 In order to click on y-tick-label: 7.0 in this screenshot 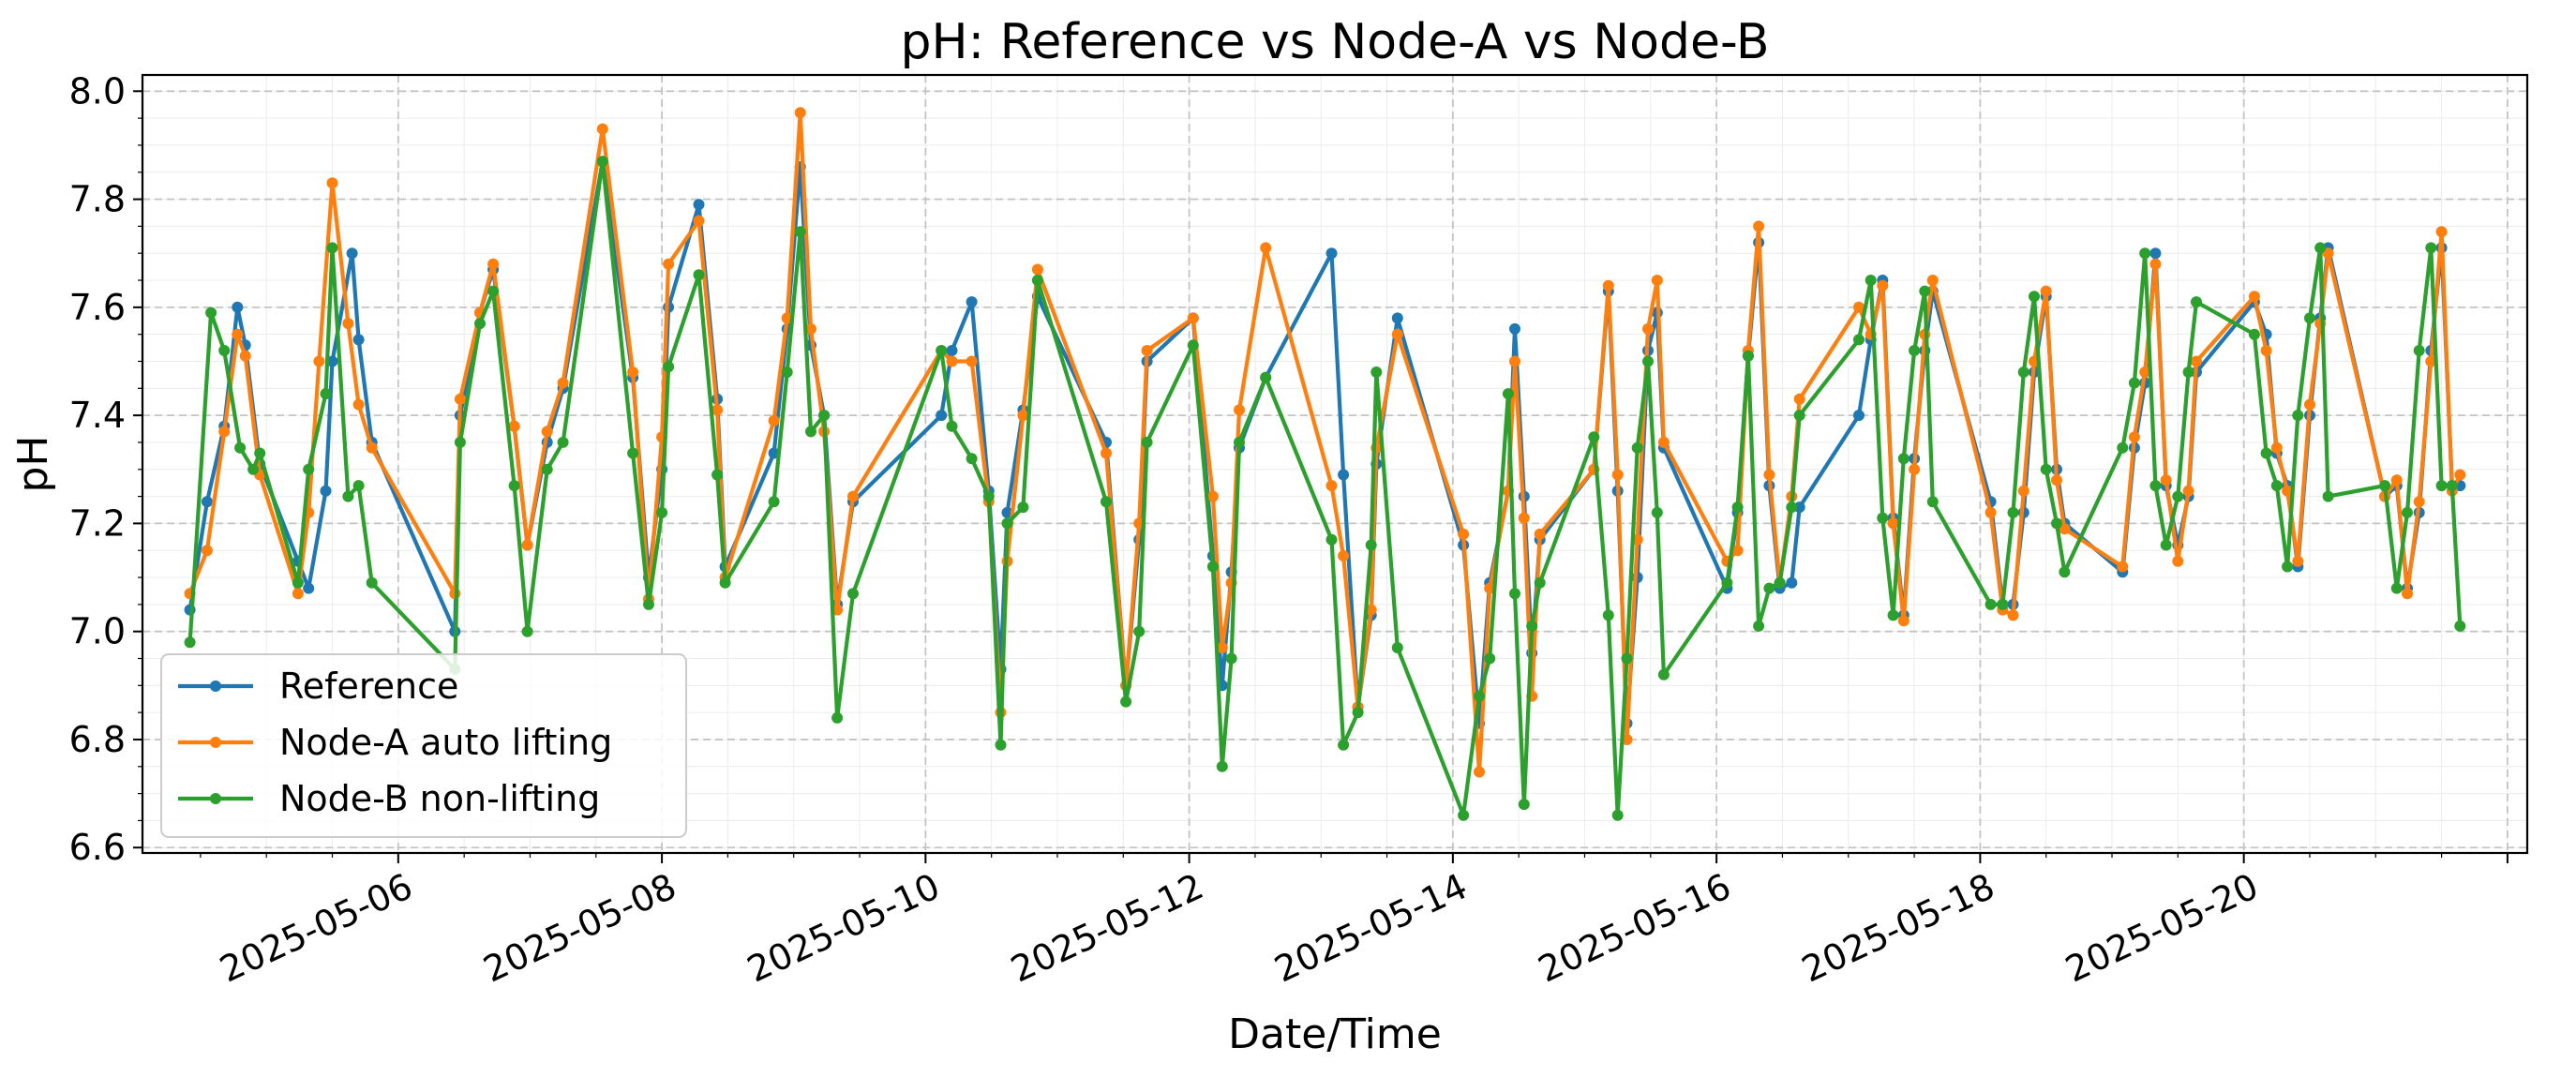, I will do `click(98, 631)`.